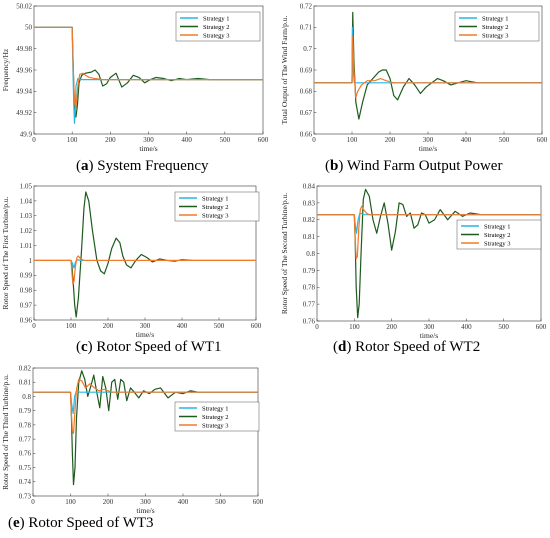 This screenshot has width=550, height=538. I want to click on y-tick-label: 49.94, so click(24, 92).